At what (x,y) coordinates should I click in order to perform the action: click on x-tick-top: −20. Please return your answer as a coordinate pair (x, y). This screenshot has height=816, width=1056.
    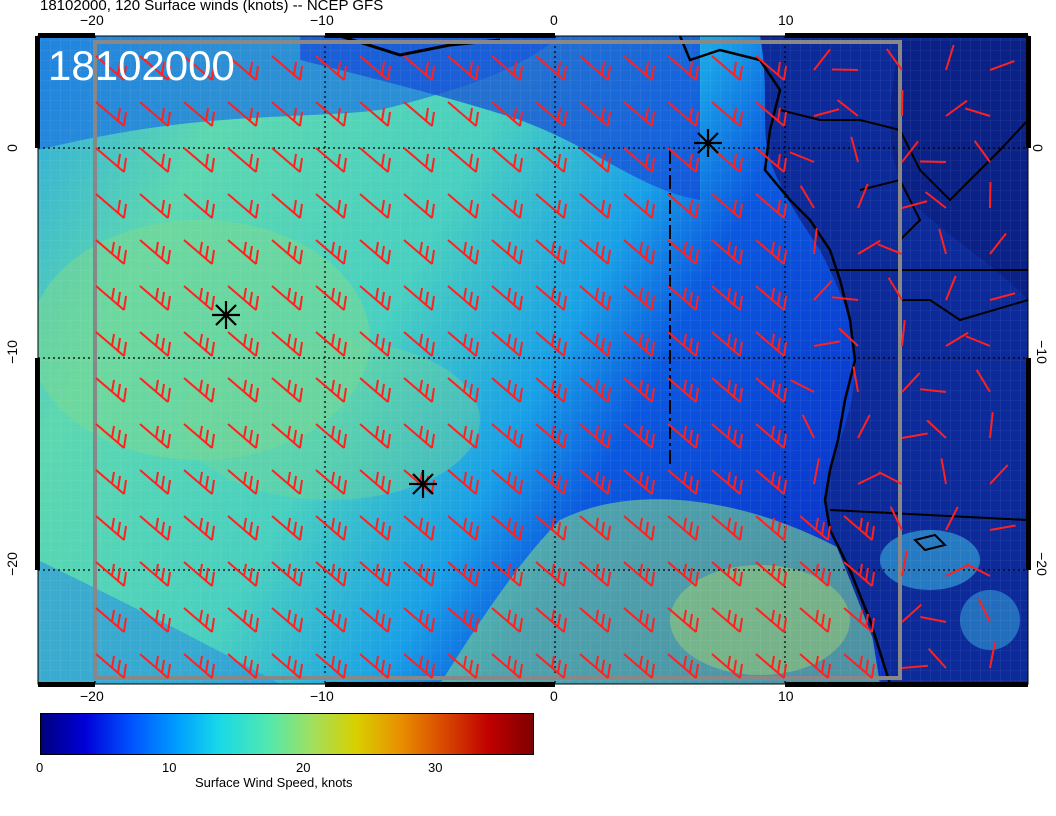
    Looking at the image, I should click on (92, 20).